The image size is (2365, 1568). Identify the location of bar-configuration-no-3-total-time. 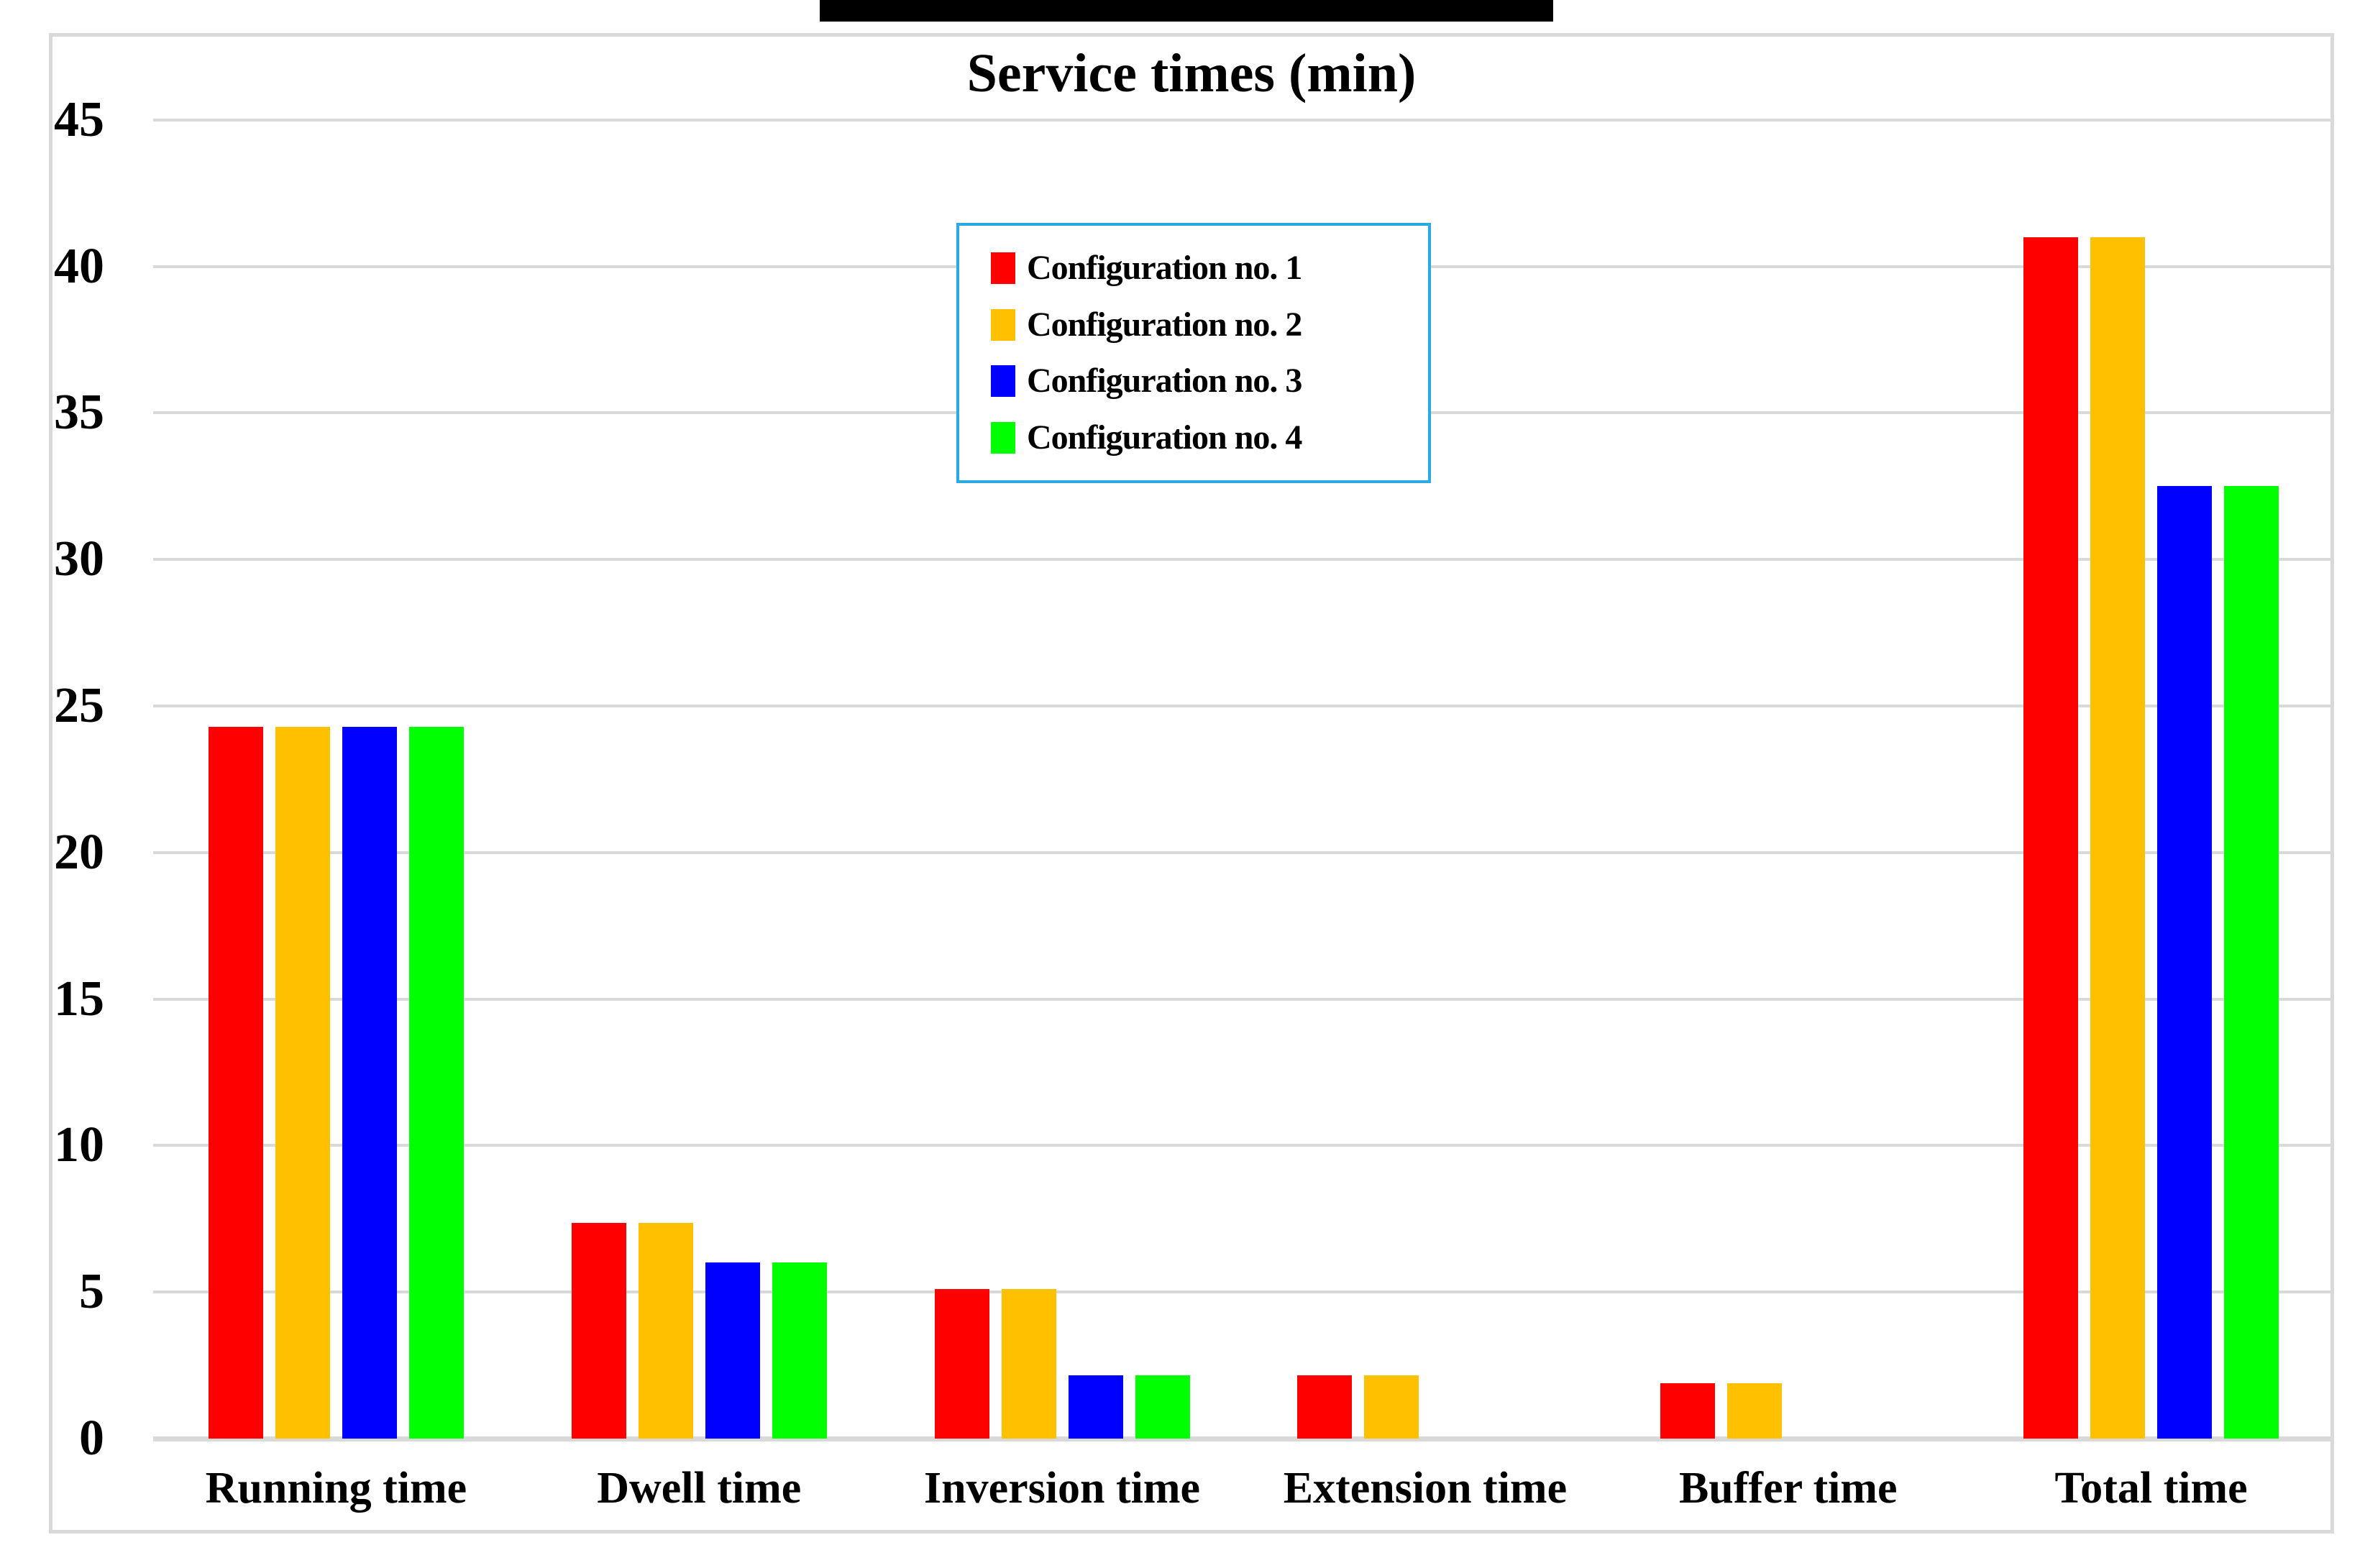
(2185, 962).